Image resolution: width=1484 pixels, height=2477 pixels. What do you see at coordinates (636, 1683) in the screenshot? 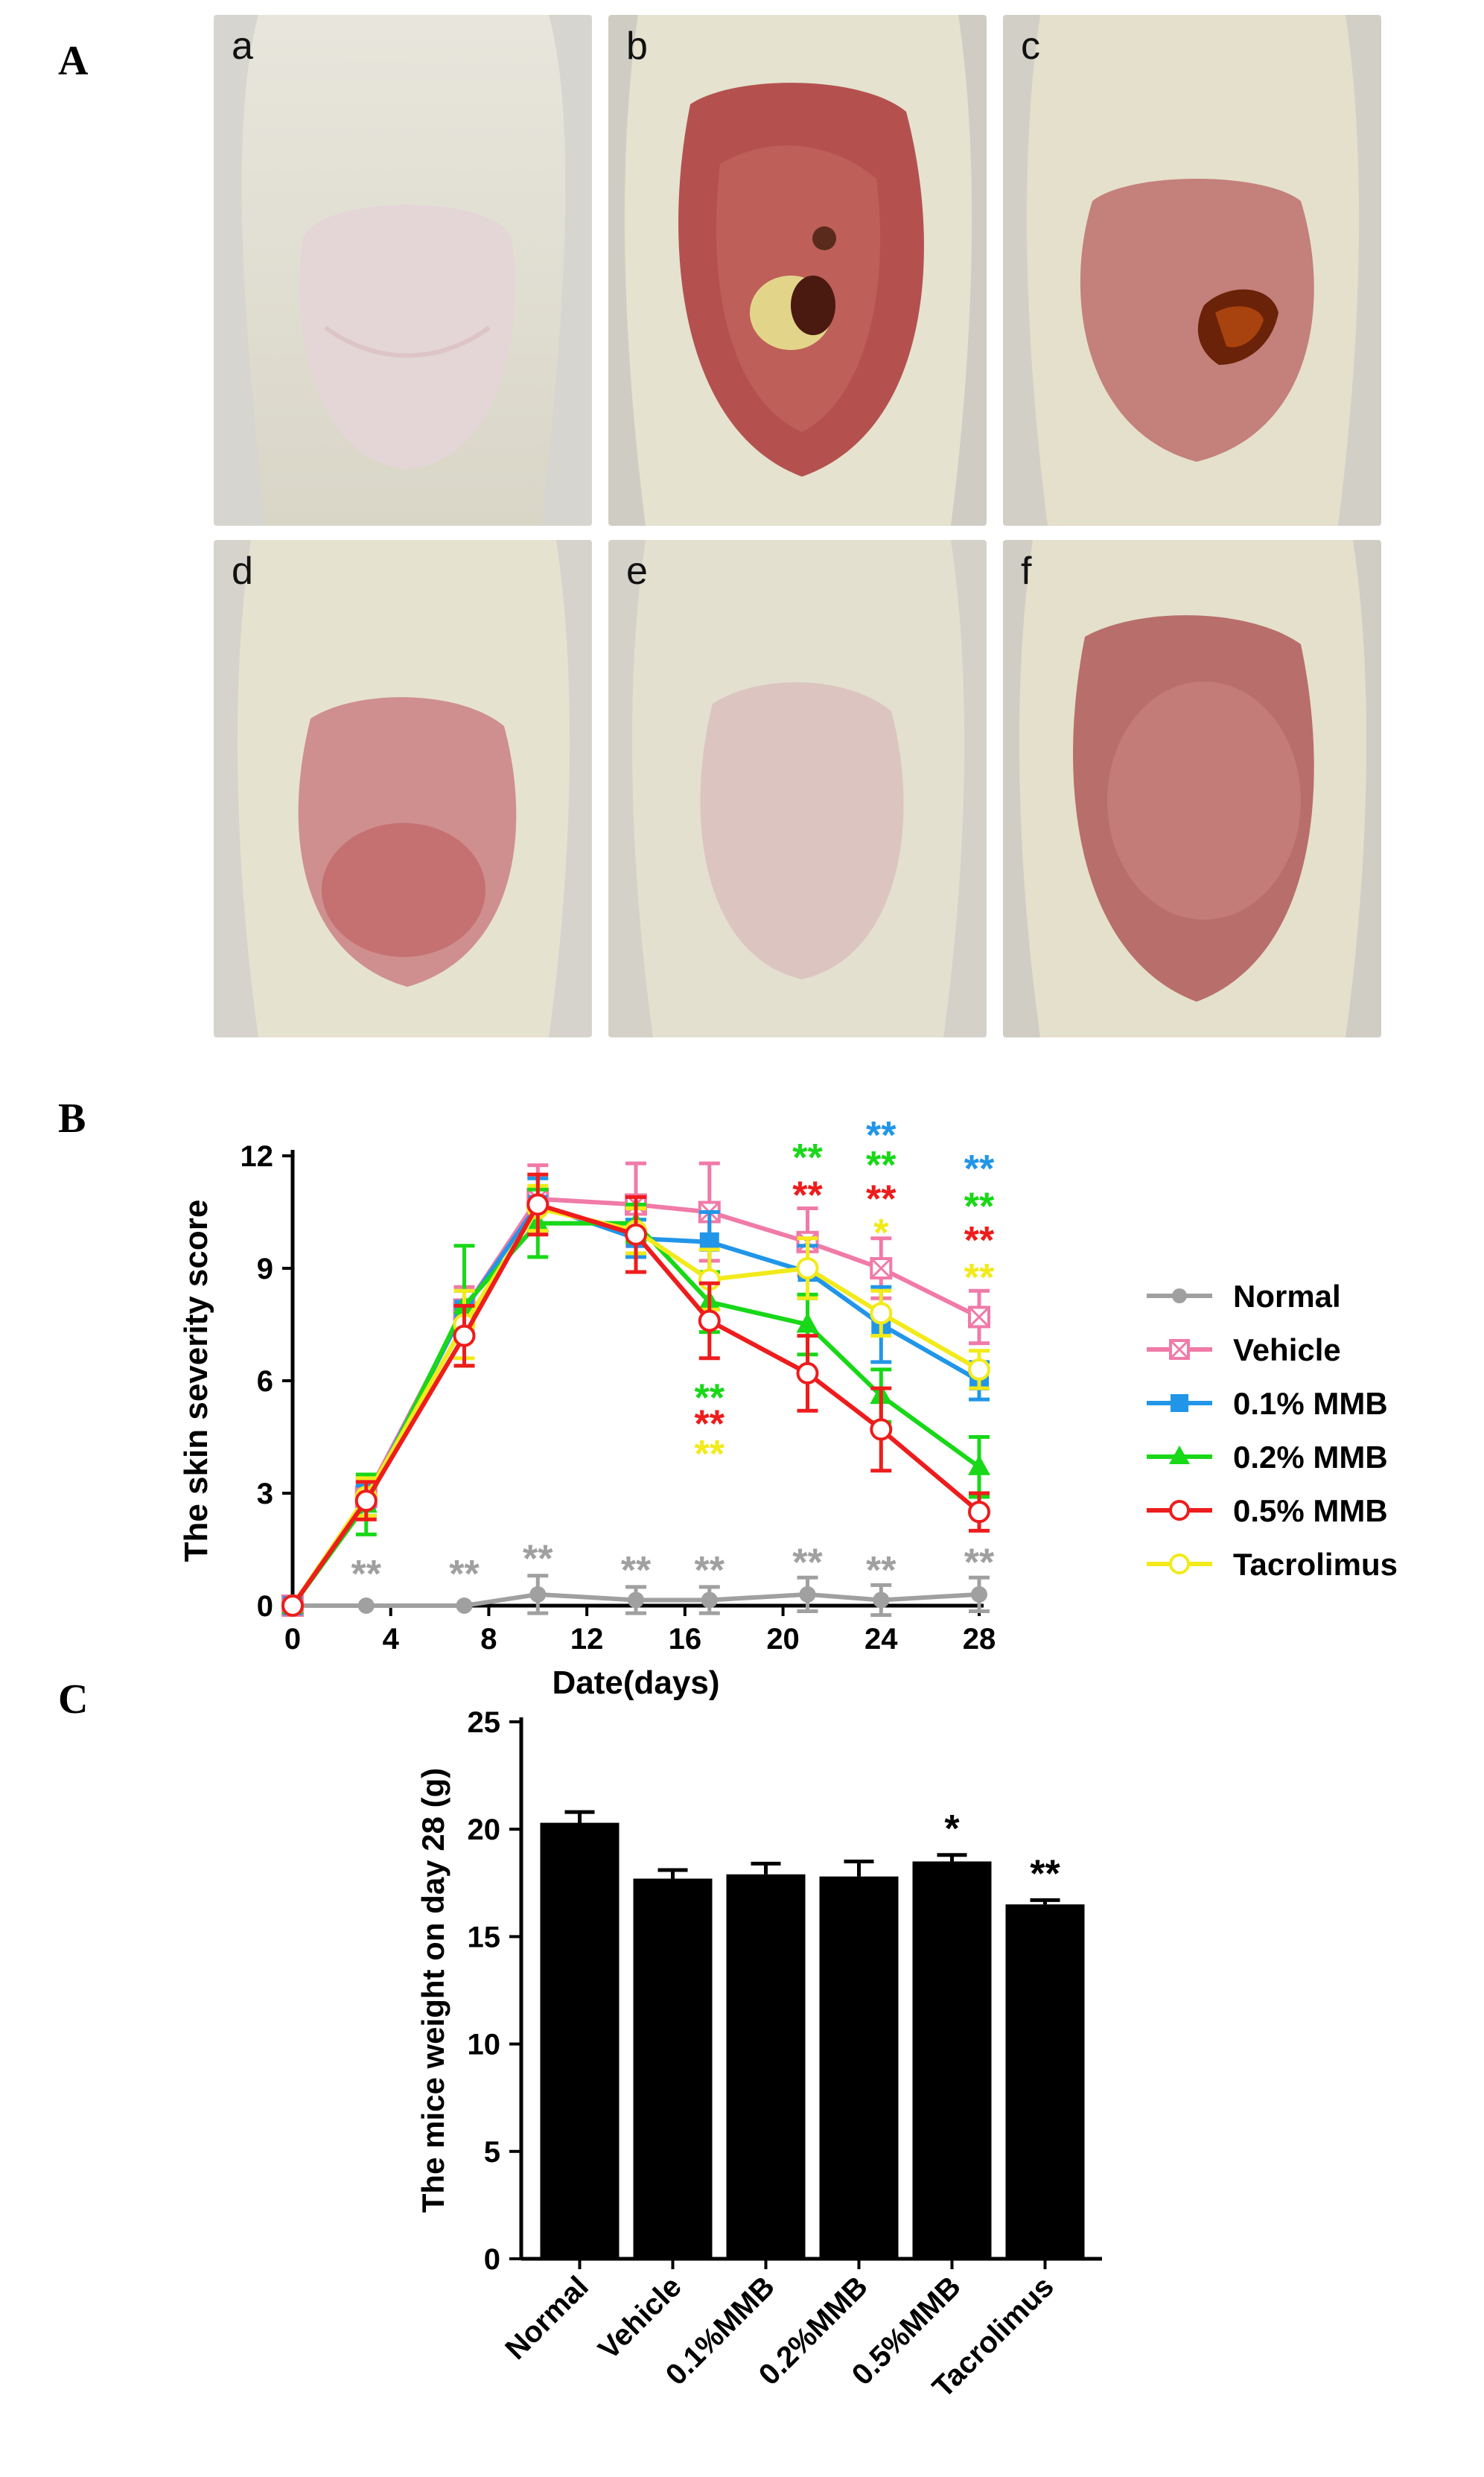
I see `x-axis-label: Date(days)` at bounding box center [636, 1683].